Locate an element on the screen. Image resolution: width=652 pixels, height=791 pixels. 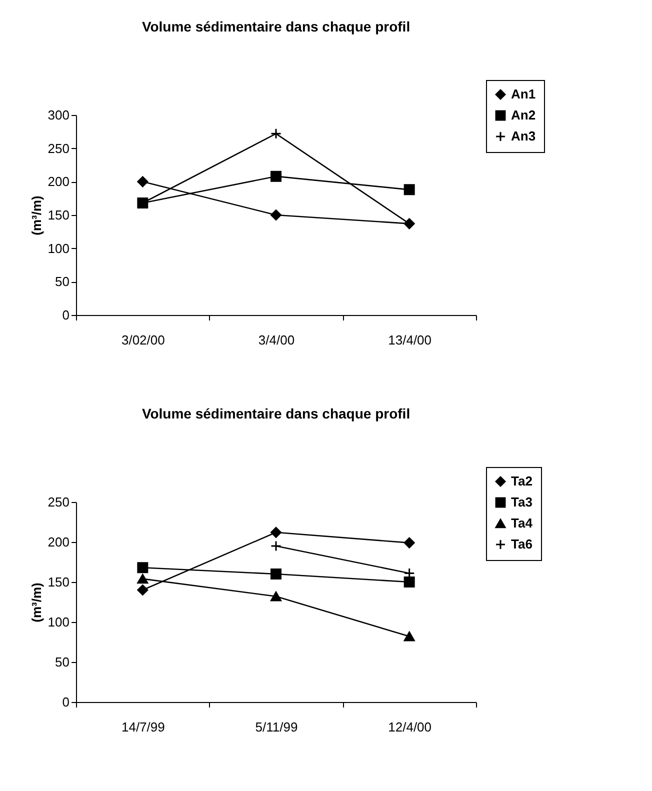
x-tick-label: 3/02/00 is located at coordinates (143, 340).